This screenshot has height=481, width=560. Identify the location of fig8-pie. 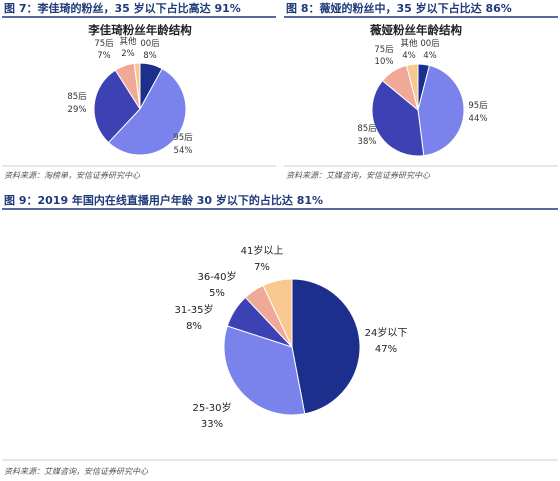
(418, 110).